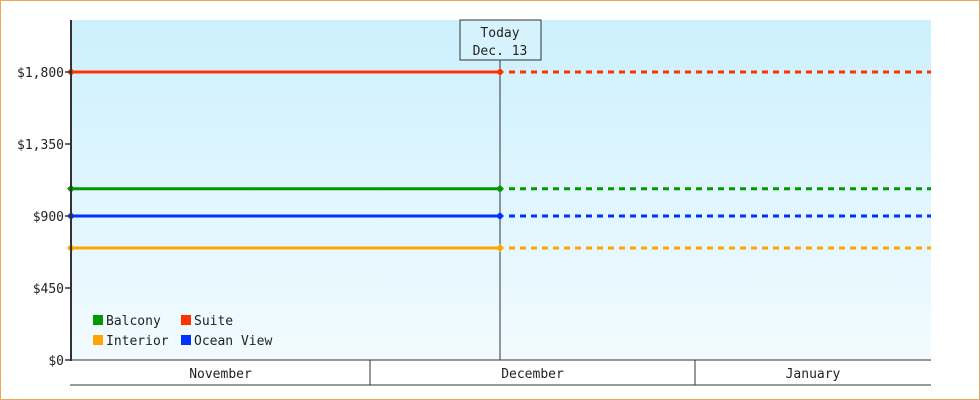 The width and height of the screenshot is (980, 400). Describe the element at coordinates (500, 51) in the screenshot. I see `today-date: Dec. 13` at that location.